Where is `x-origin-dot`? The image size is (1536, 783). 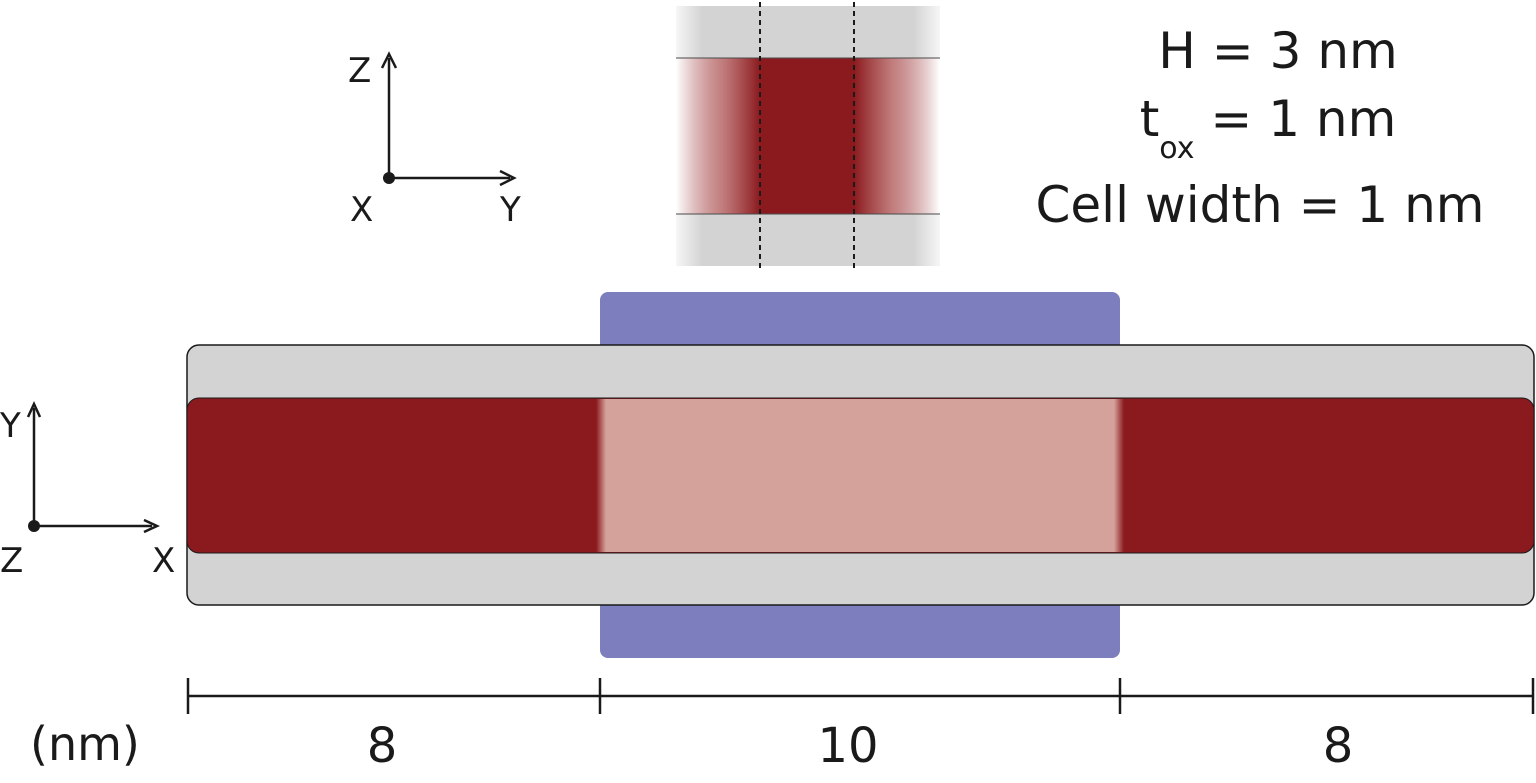
x-origin-dot is located at coordinates (389, 178).